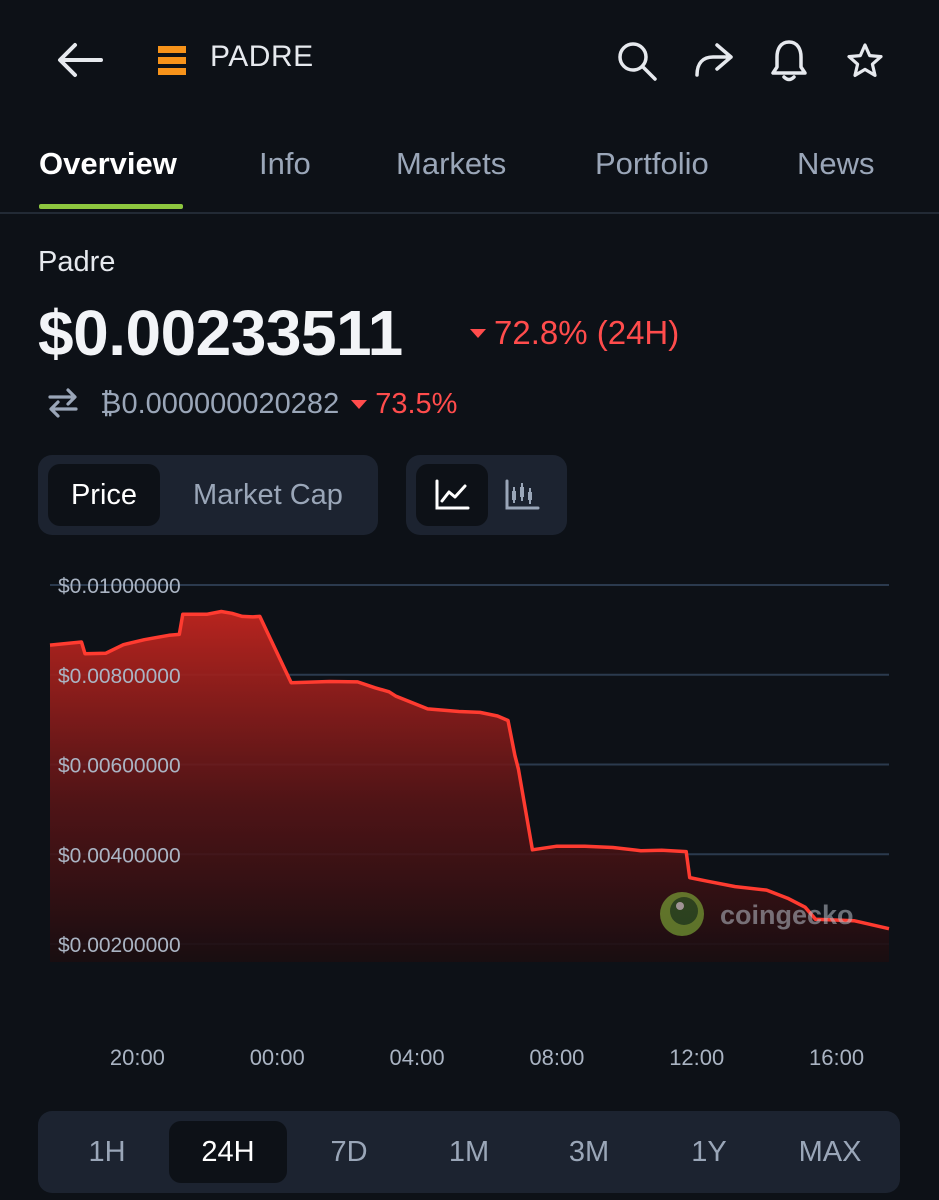 The image size is (939, 1200). What do you see at coordinates (452, 495) in the screenshot?
I see `line-chart-icon` at bounding box center [452, 495].